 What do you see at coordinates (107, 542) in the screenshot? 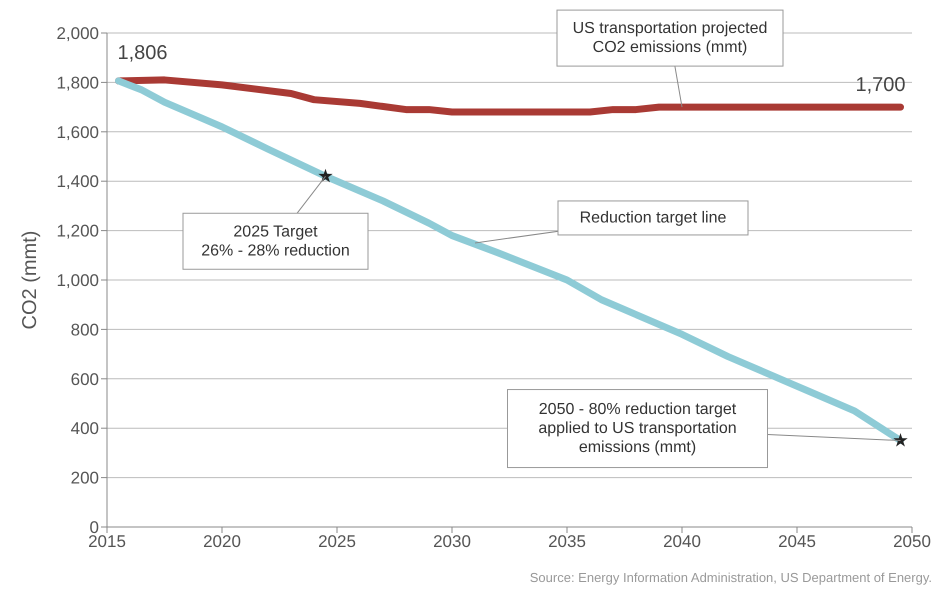
I see `x-tick-label: 2015` at bounding box center [107, 542].